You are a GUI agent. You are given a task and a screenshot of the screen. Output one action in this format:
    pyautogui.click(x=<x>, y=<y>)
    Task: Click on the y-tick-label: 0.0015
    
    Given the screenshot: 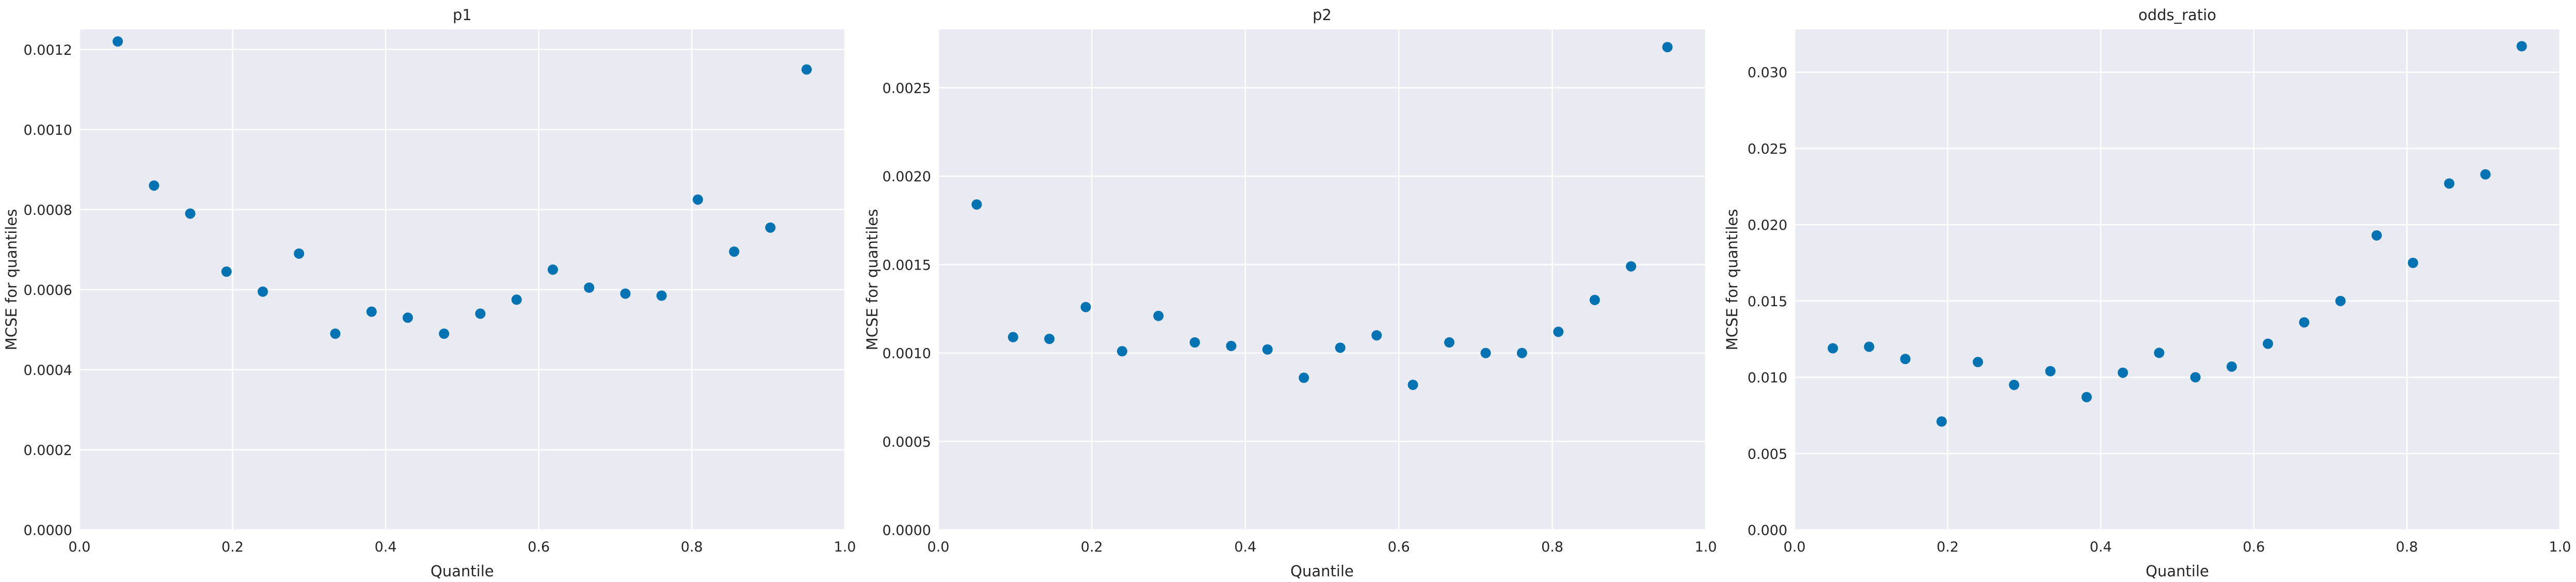 What is the action you would take?
    pyautogui.click(x=907, y=265)
    